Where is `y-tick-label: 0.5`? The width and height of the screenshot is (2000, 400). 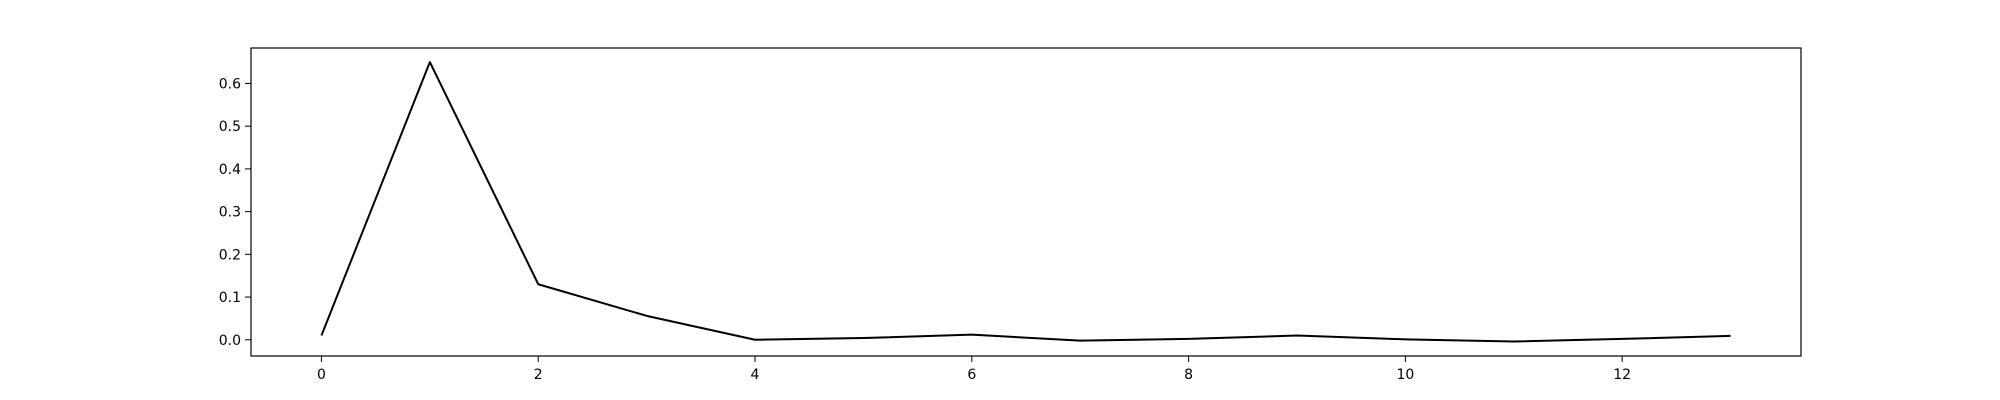 y-tick-label: 0.5 is located at coordinates (230, 127).